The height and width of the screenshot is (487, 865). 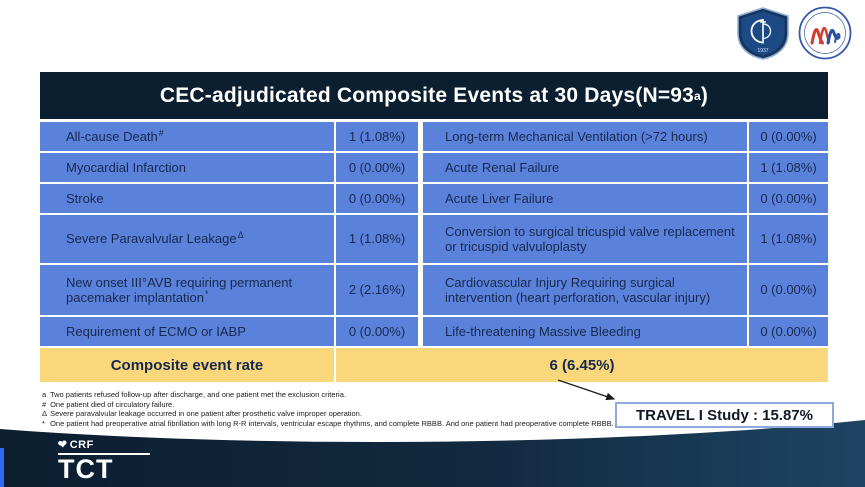 What do you see at coordinates (86, 469) in the screenshot?
I see `tct-label: TCT` at bounding box center [86, 469].